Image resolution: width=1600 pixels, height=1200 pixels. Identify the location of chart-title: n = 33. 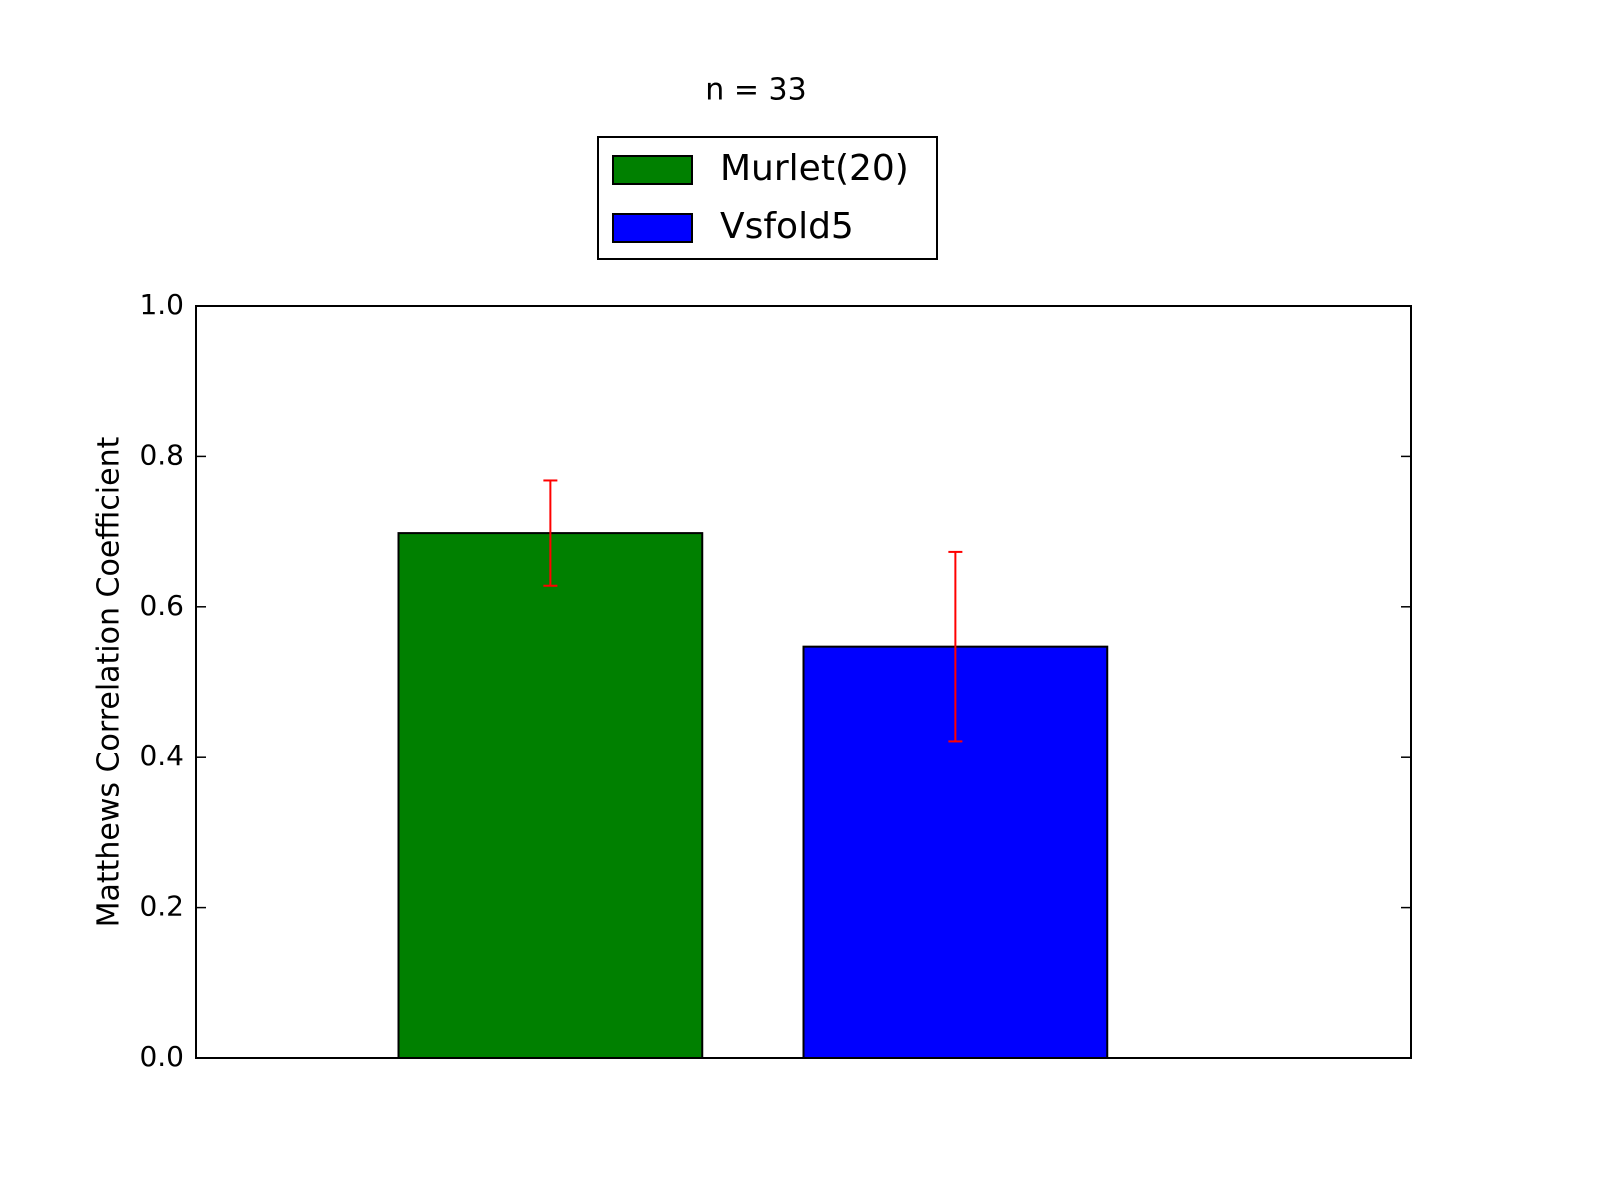
(755, 90).